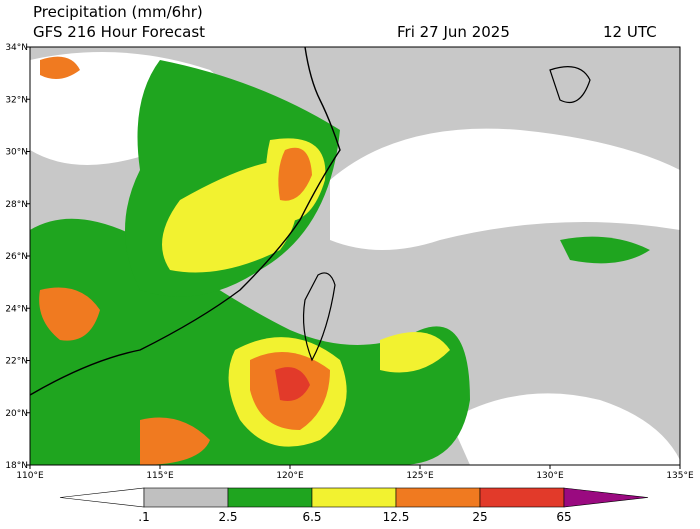 The width and height of the screenshot is (700, 529). Describe the element at coordinates (16, 362) in the screenshot. I see `y-tick-label: 22°N` at that location.